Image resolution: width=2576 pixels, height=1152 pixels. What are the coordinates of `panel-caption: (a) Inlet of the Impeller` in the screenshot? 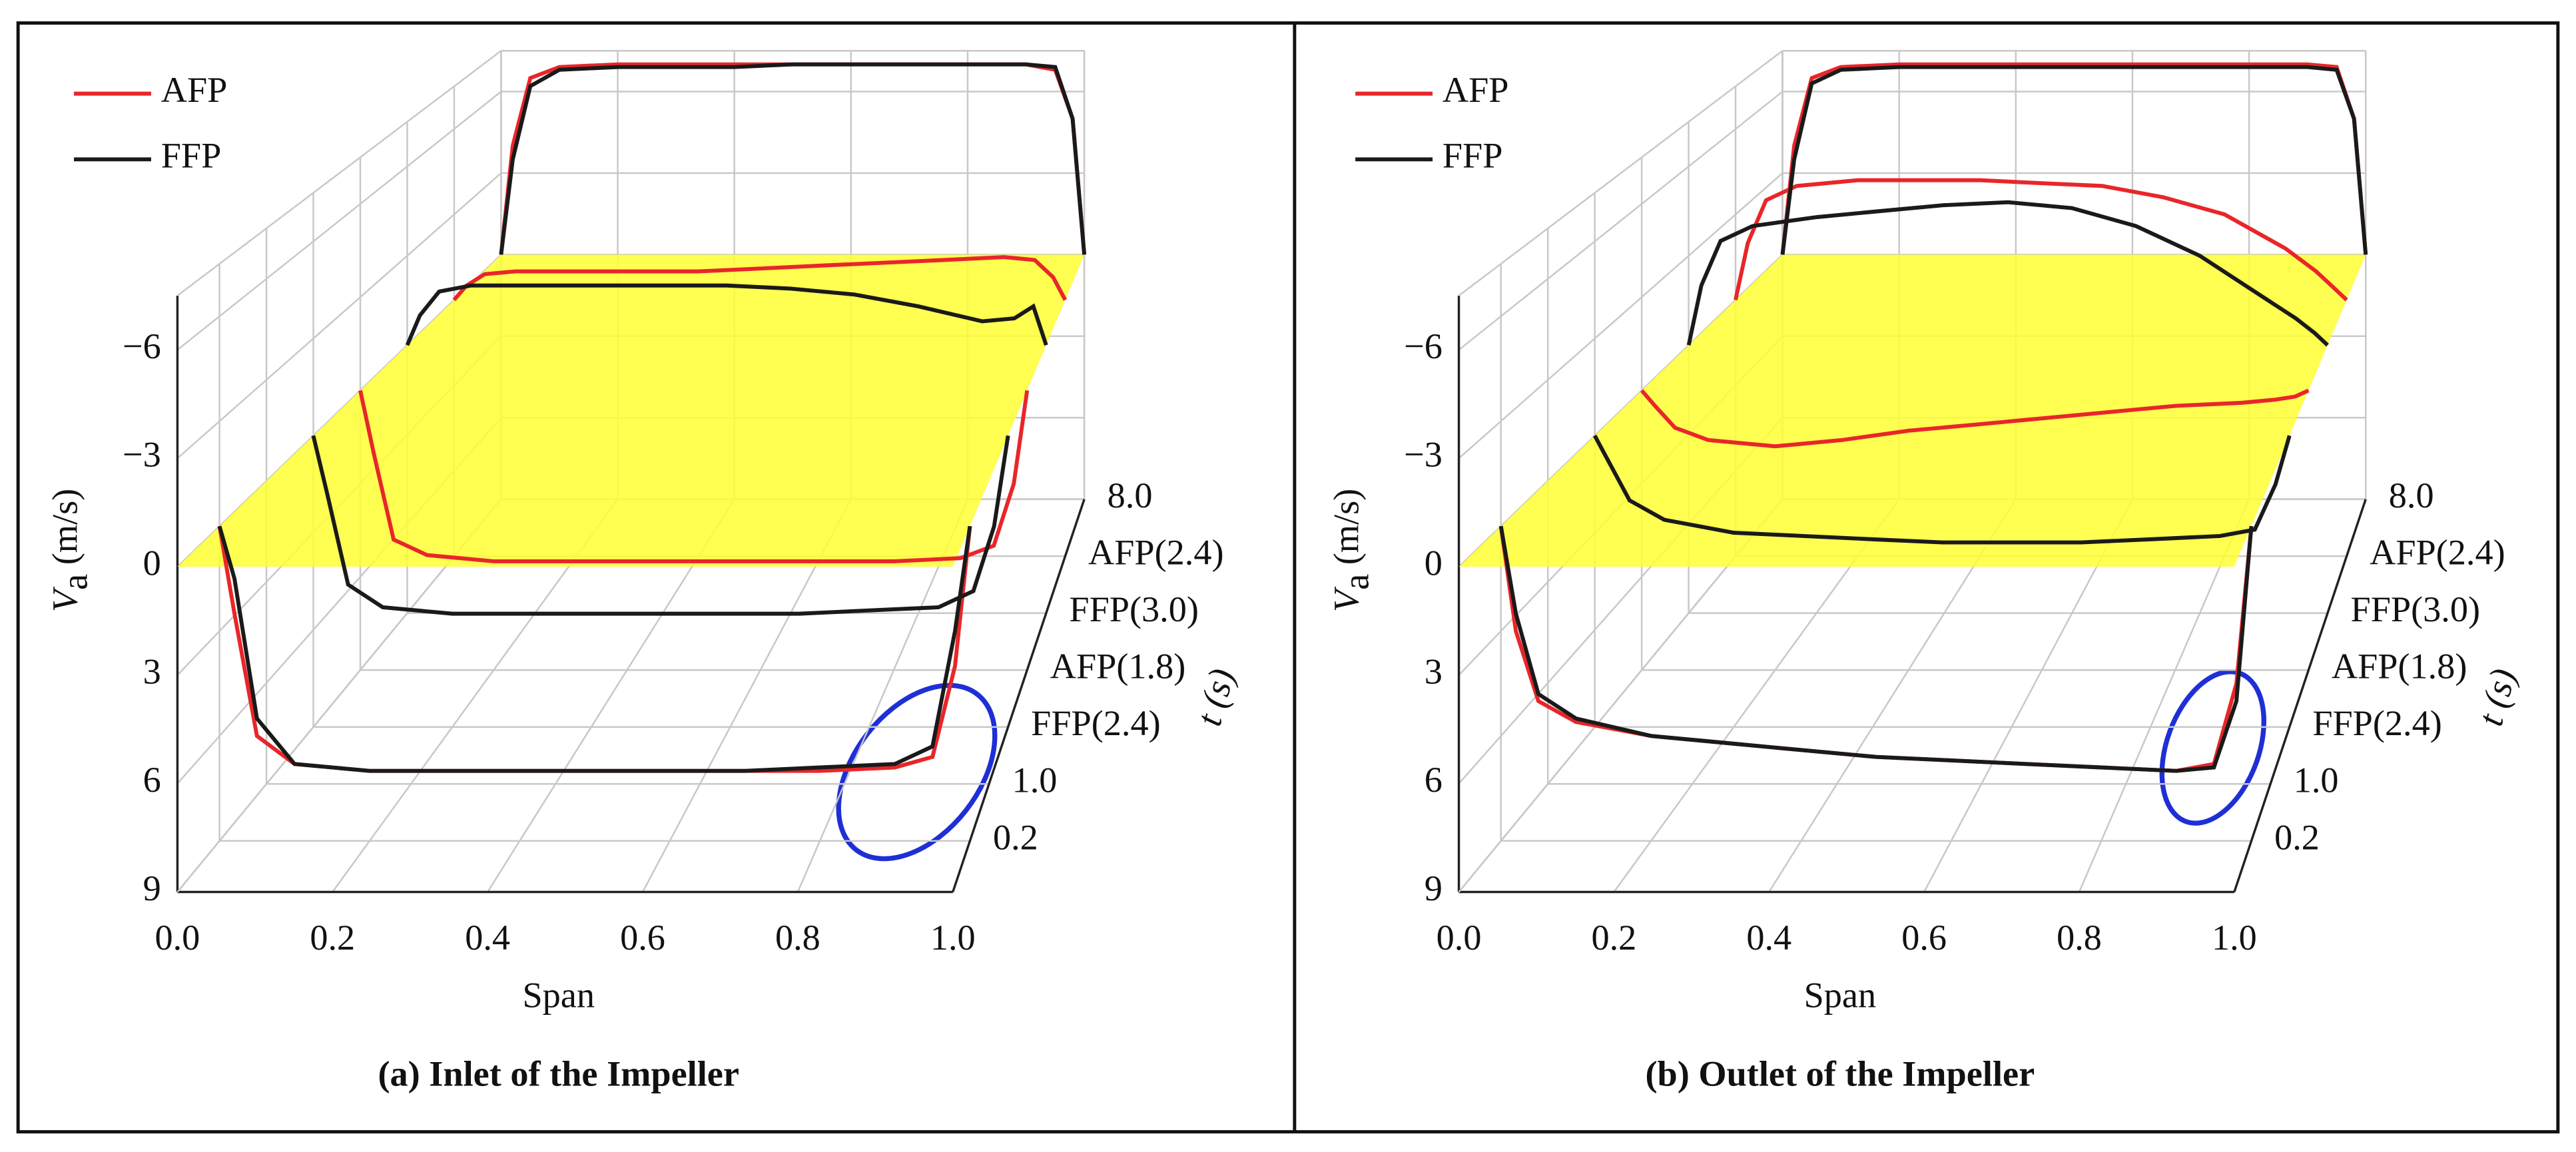 It's located at (558, 1074).